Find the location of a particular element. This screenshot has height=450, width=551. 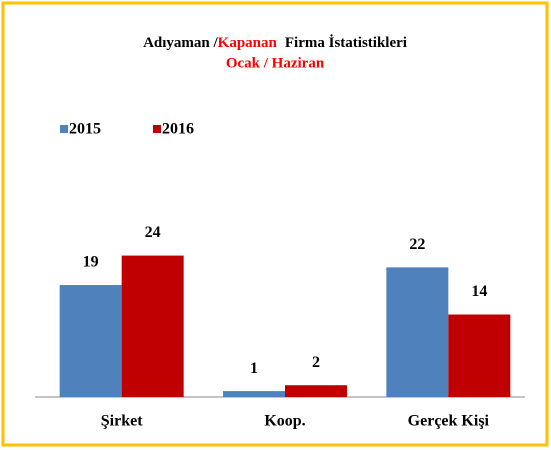

chart-title: Adıyaman /Kapanan Firma İstatistikleri is located at coordinates (275, 42).